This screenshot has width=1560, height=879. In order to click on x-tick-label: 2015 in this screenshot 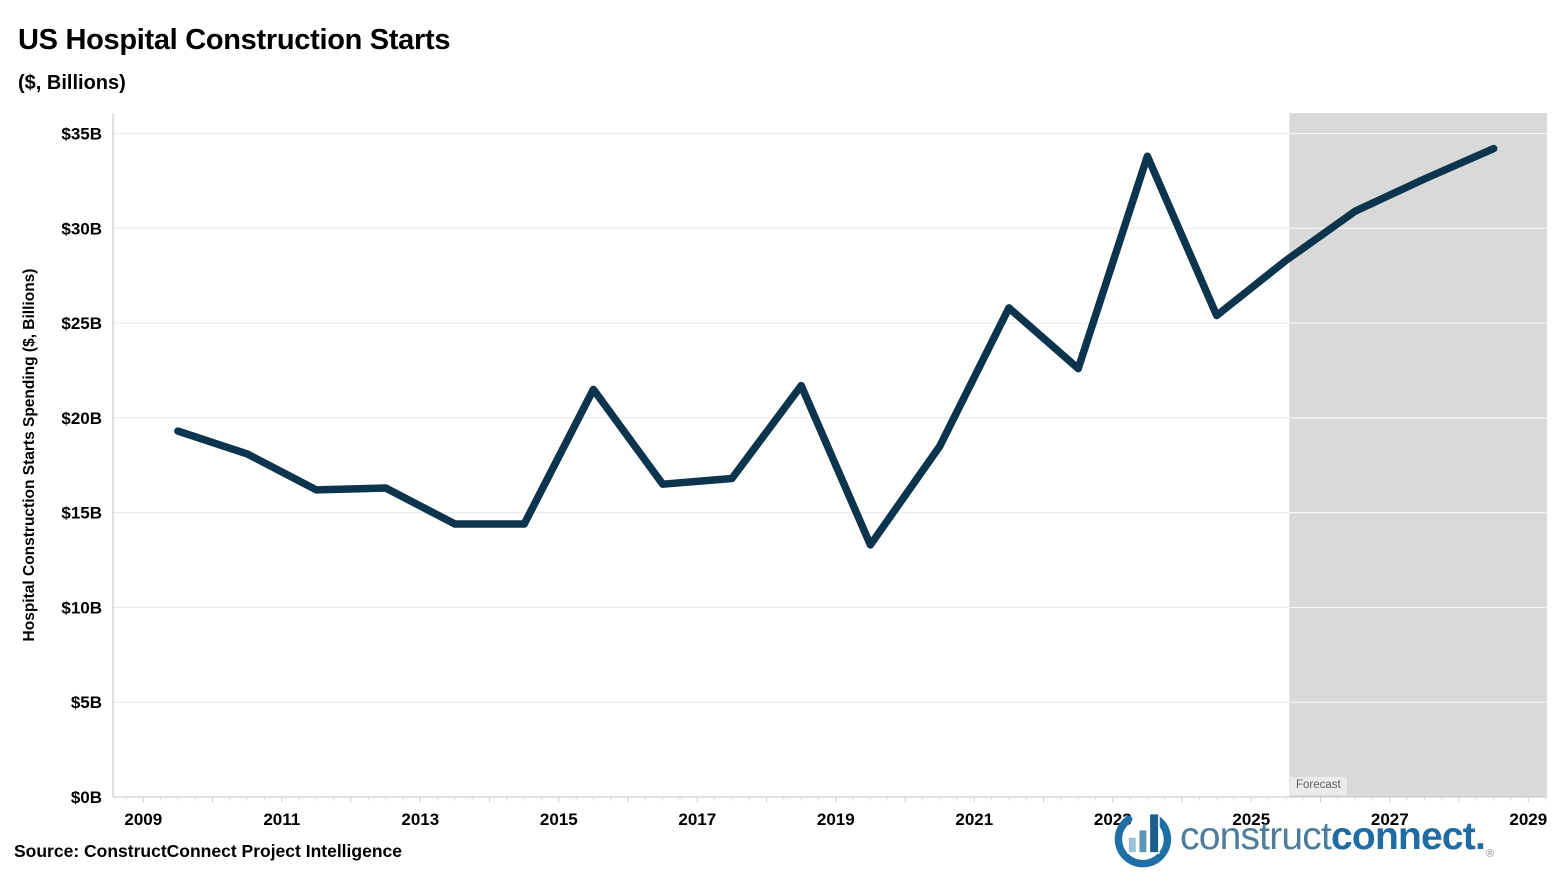, I will do `click(559, 819)`.